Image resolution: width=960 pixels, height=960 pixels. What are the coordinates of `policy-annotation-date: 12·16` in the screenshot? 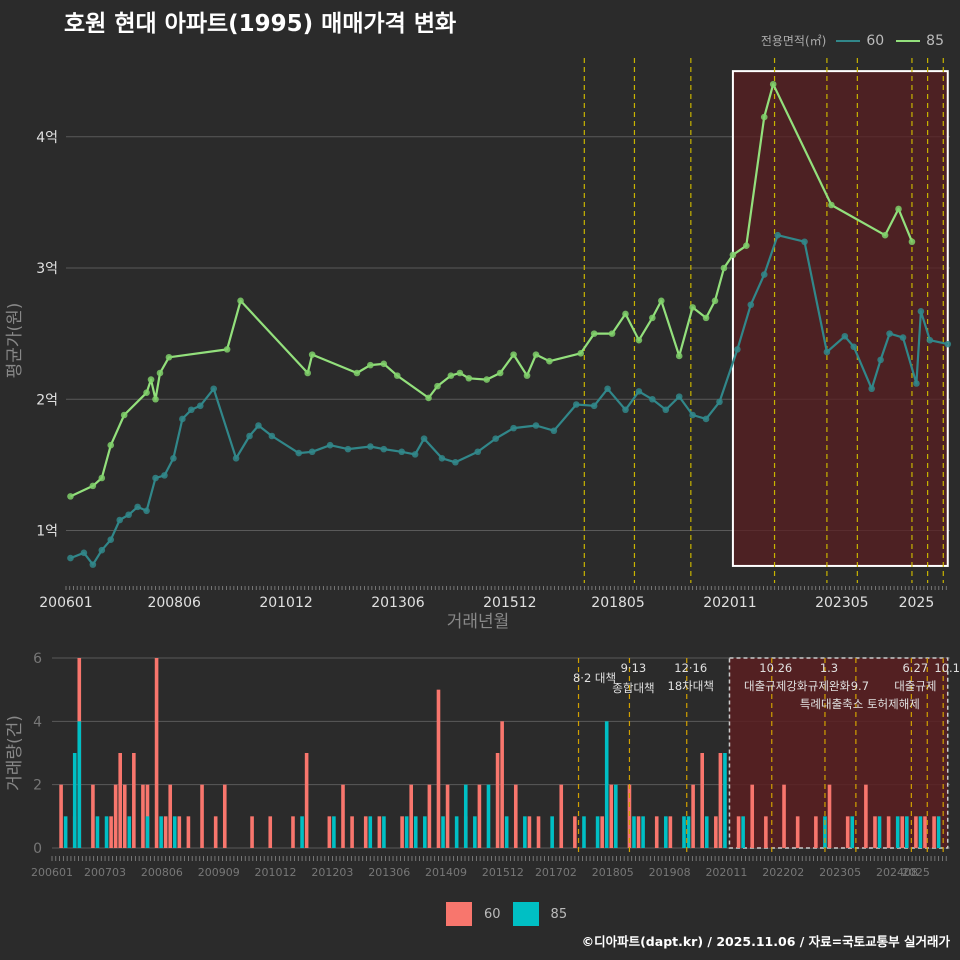 It's located at (690, 668).